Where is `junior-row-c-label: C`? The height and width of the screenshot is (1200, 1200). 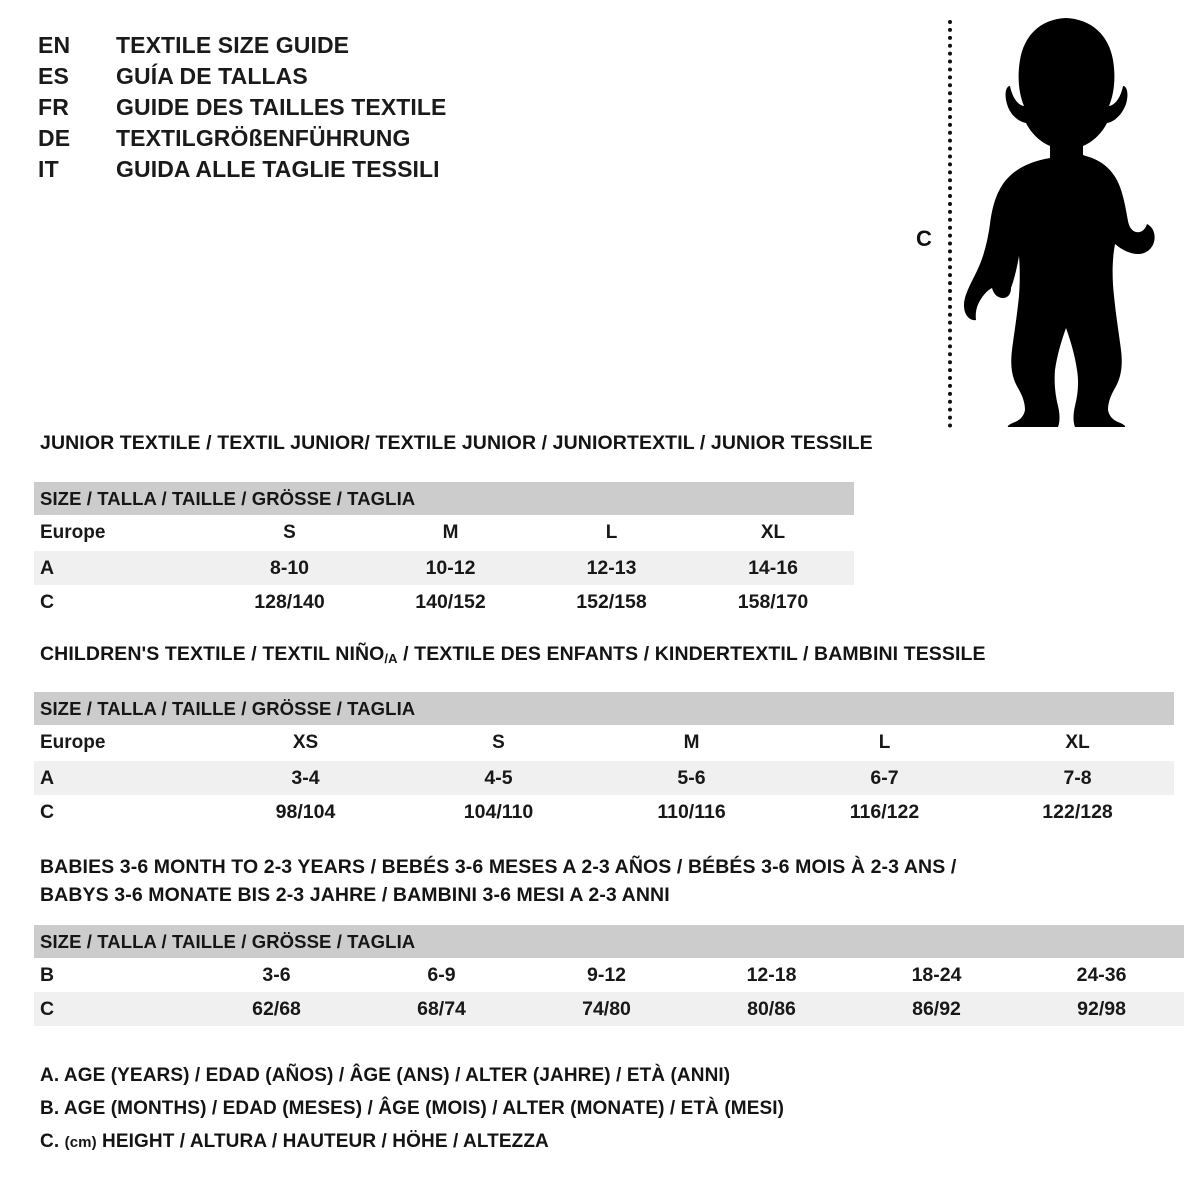
junior-row-c-label: C is located at coordinates (121, 602).